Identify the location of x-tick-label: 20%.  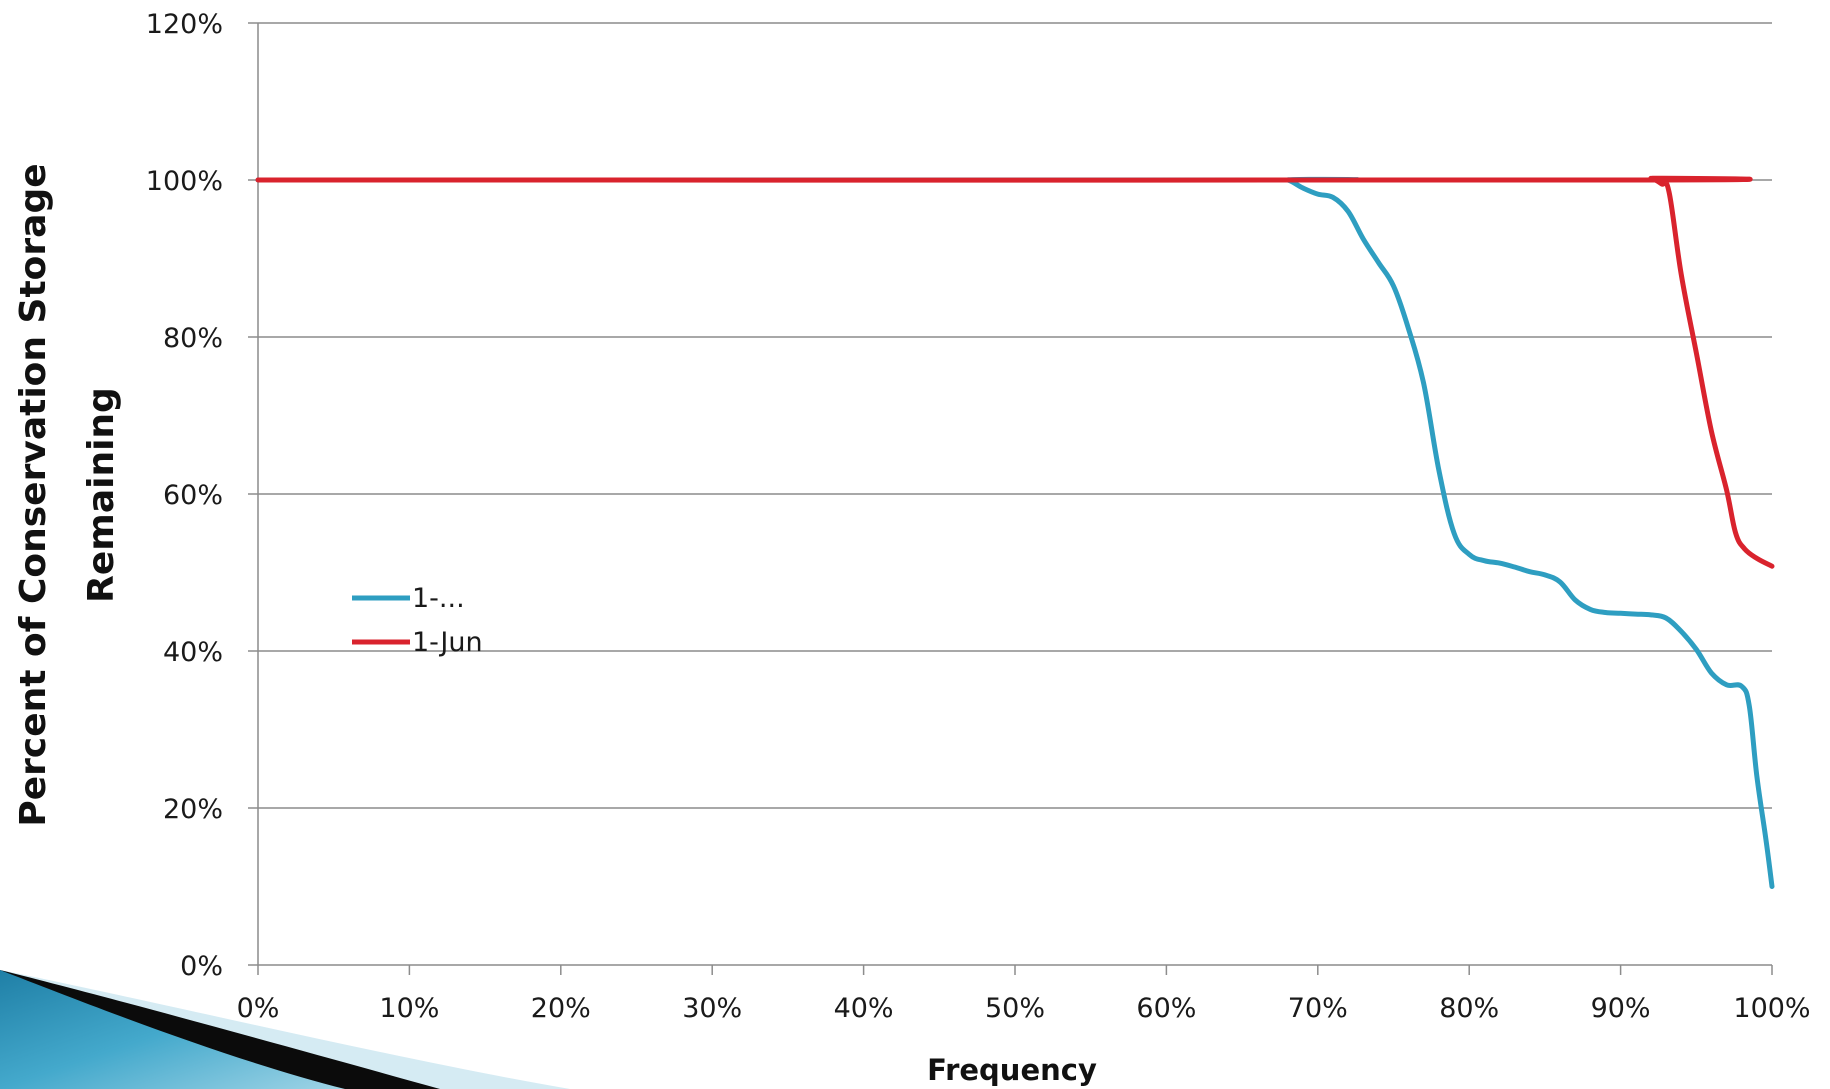
(561, 1008).